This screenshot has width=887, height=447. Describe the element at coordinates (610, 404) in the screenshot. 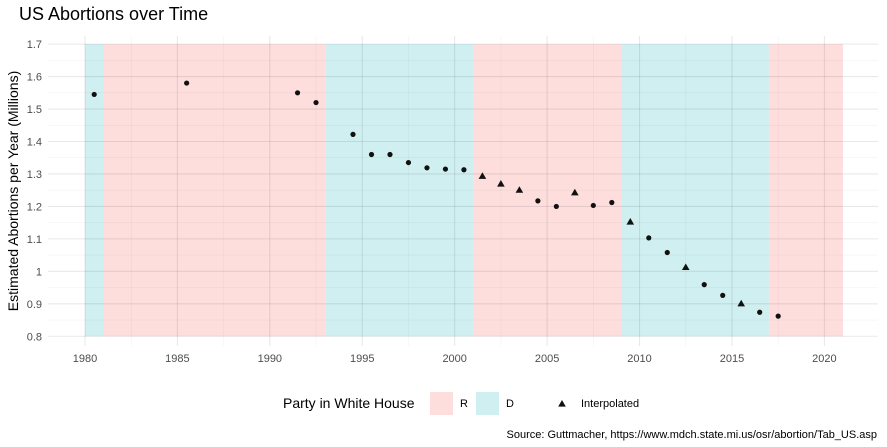

I see `legend-label-interpolated: Interpolated` at that location.